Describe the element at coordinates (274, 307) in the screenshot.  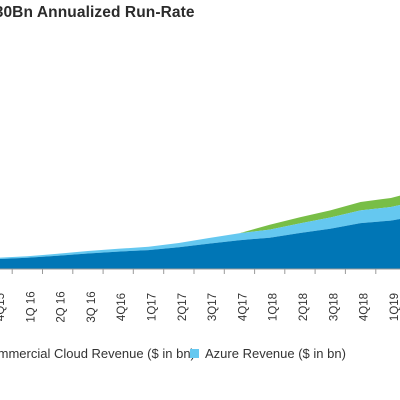
I see `x-tick-label: 1Q18` at that location.